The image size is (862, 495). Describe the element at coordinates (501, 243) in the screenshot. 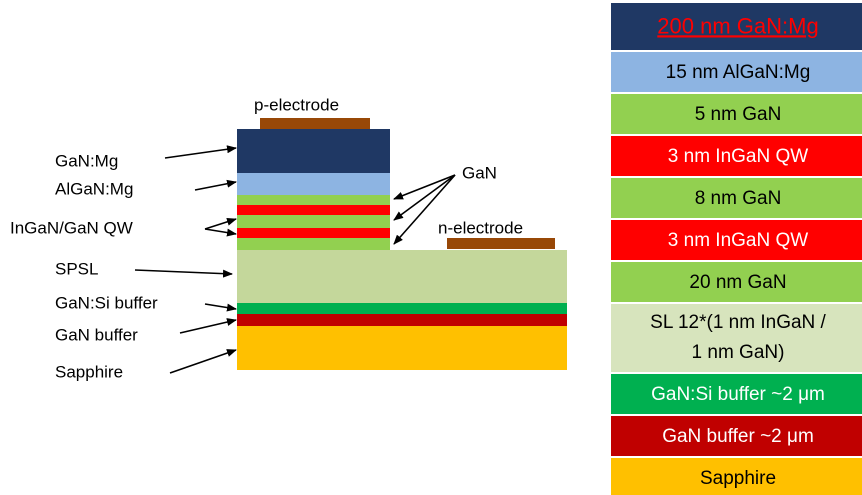

I see `n-electrode-pad` at that location.